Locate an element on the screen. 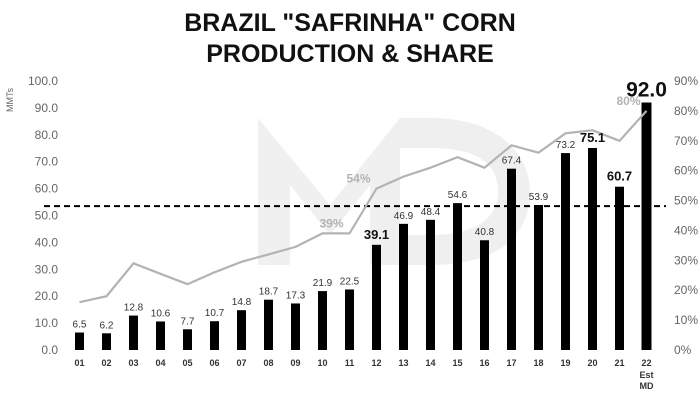 Image resolution: width=700 pixels, height=403 pixels. bar-data-label: 6.2 is located at coordinates (107, 325).